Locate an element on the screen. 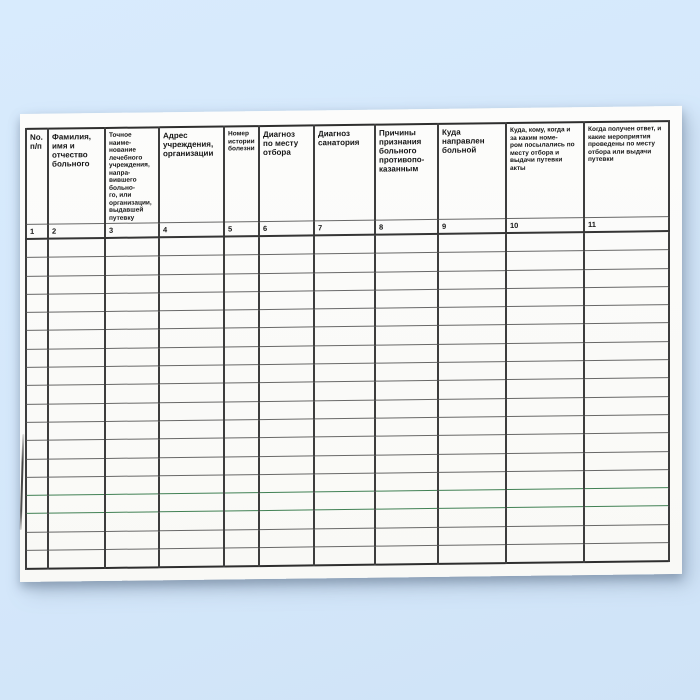  column-number-5: 5 is located at coordinates (241, 229).